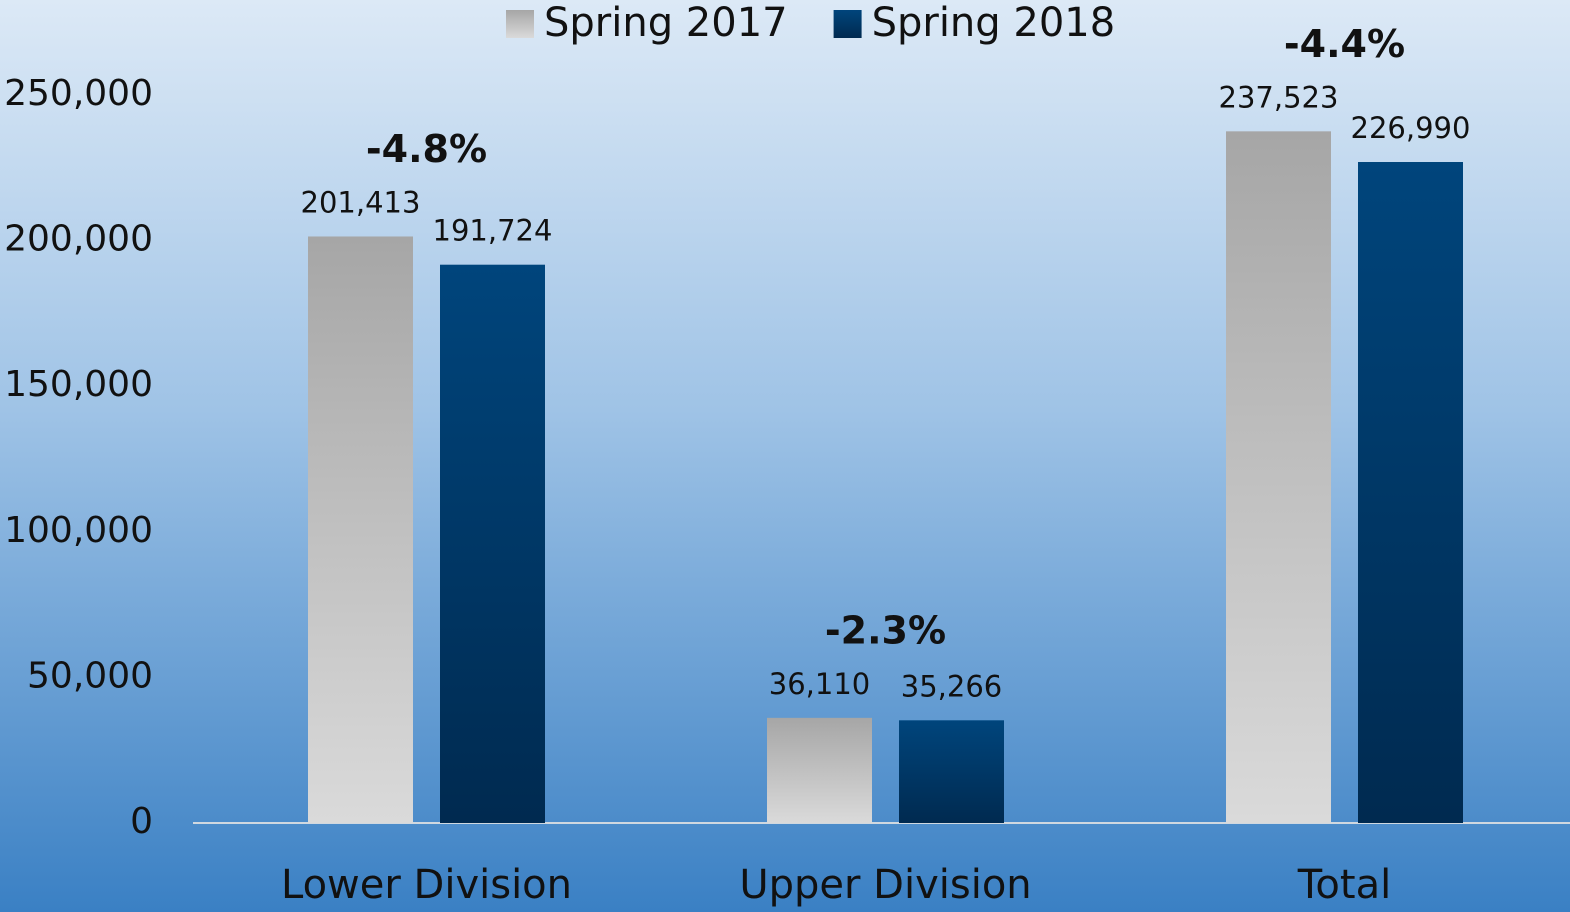 The image size is (1570, 912). What do you see at coordinates (78, 93) in the screenshot?
I see `y-tick-label: 250,000` at bounding box center [78, 93].